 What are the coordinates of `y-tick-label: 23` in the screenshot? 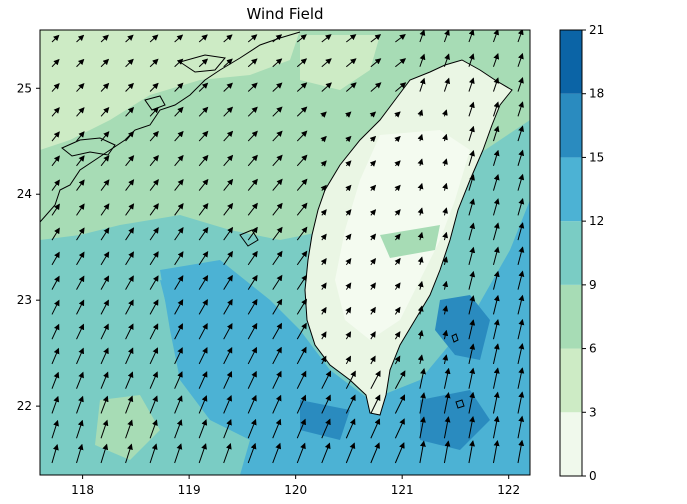 It's located at (24, 300).